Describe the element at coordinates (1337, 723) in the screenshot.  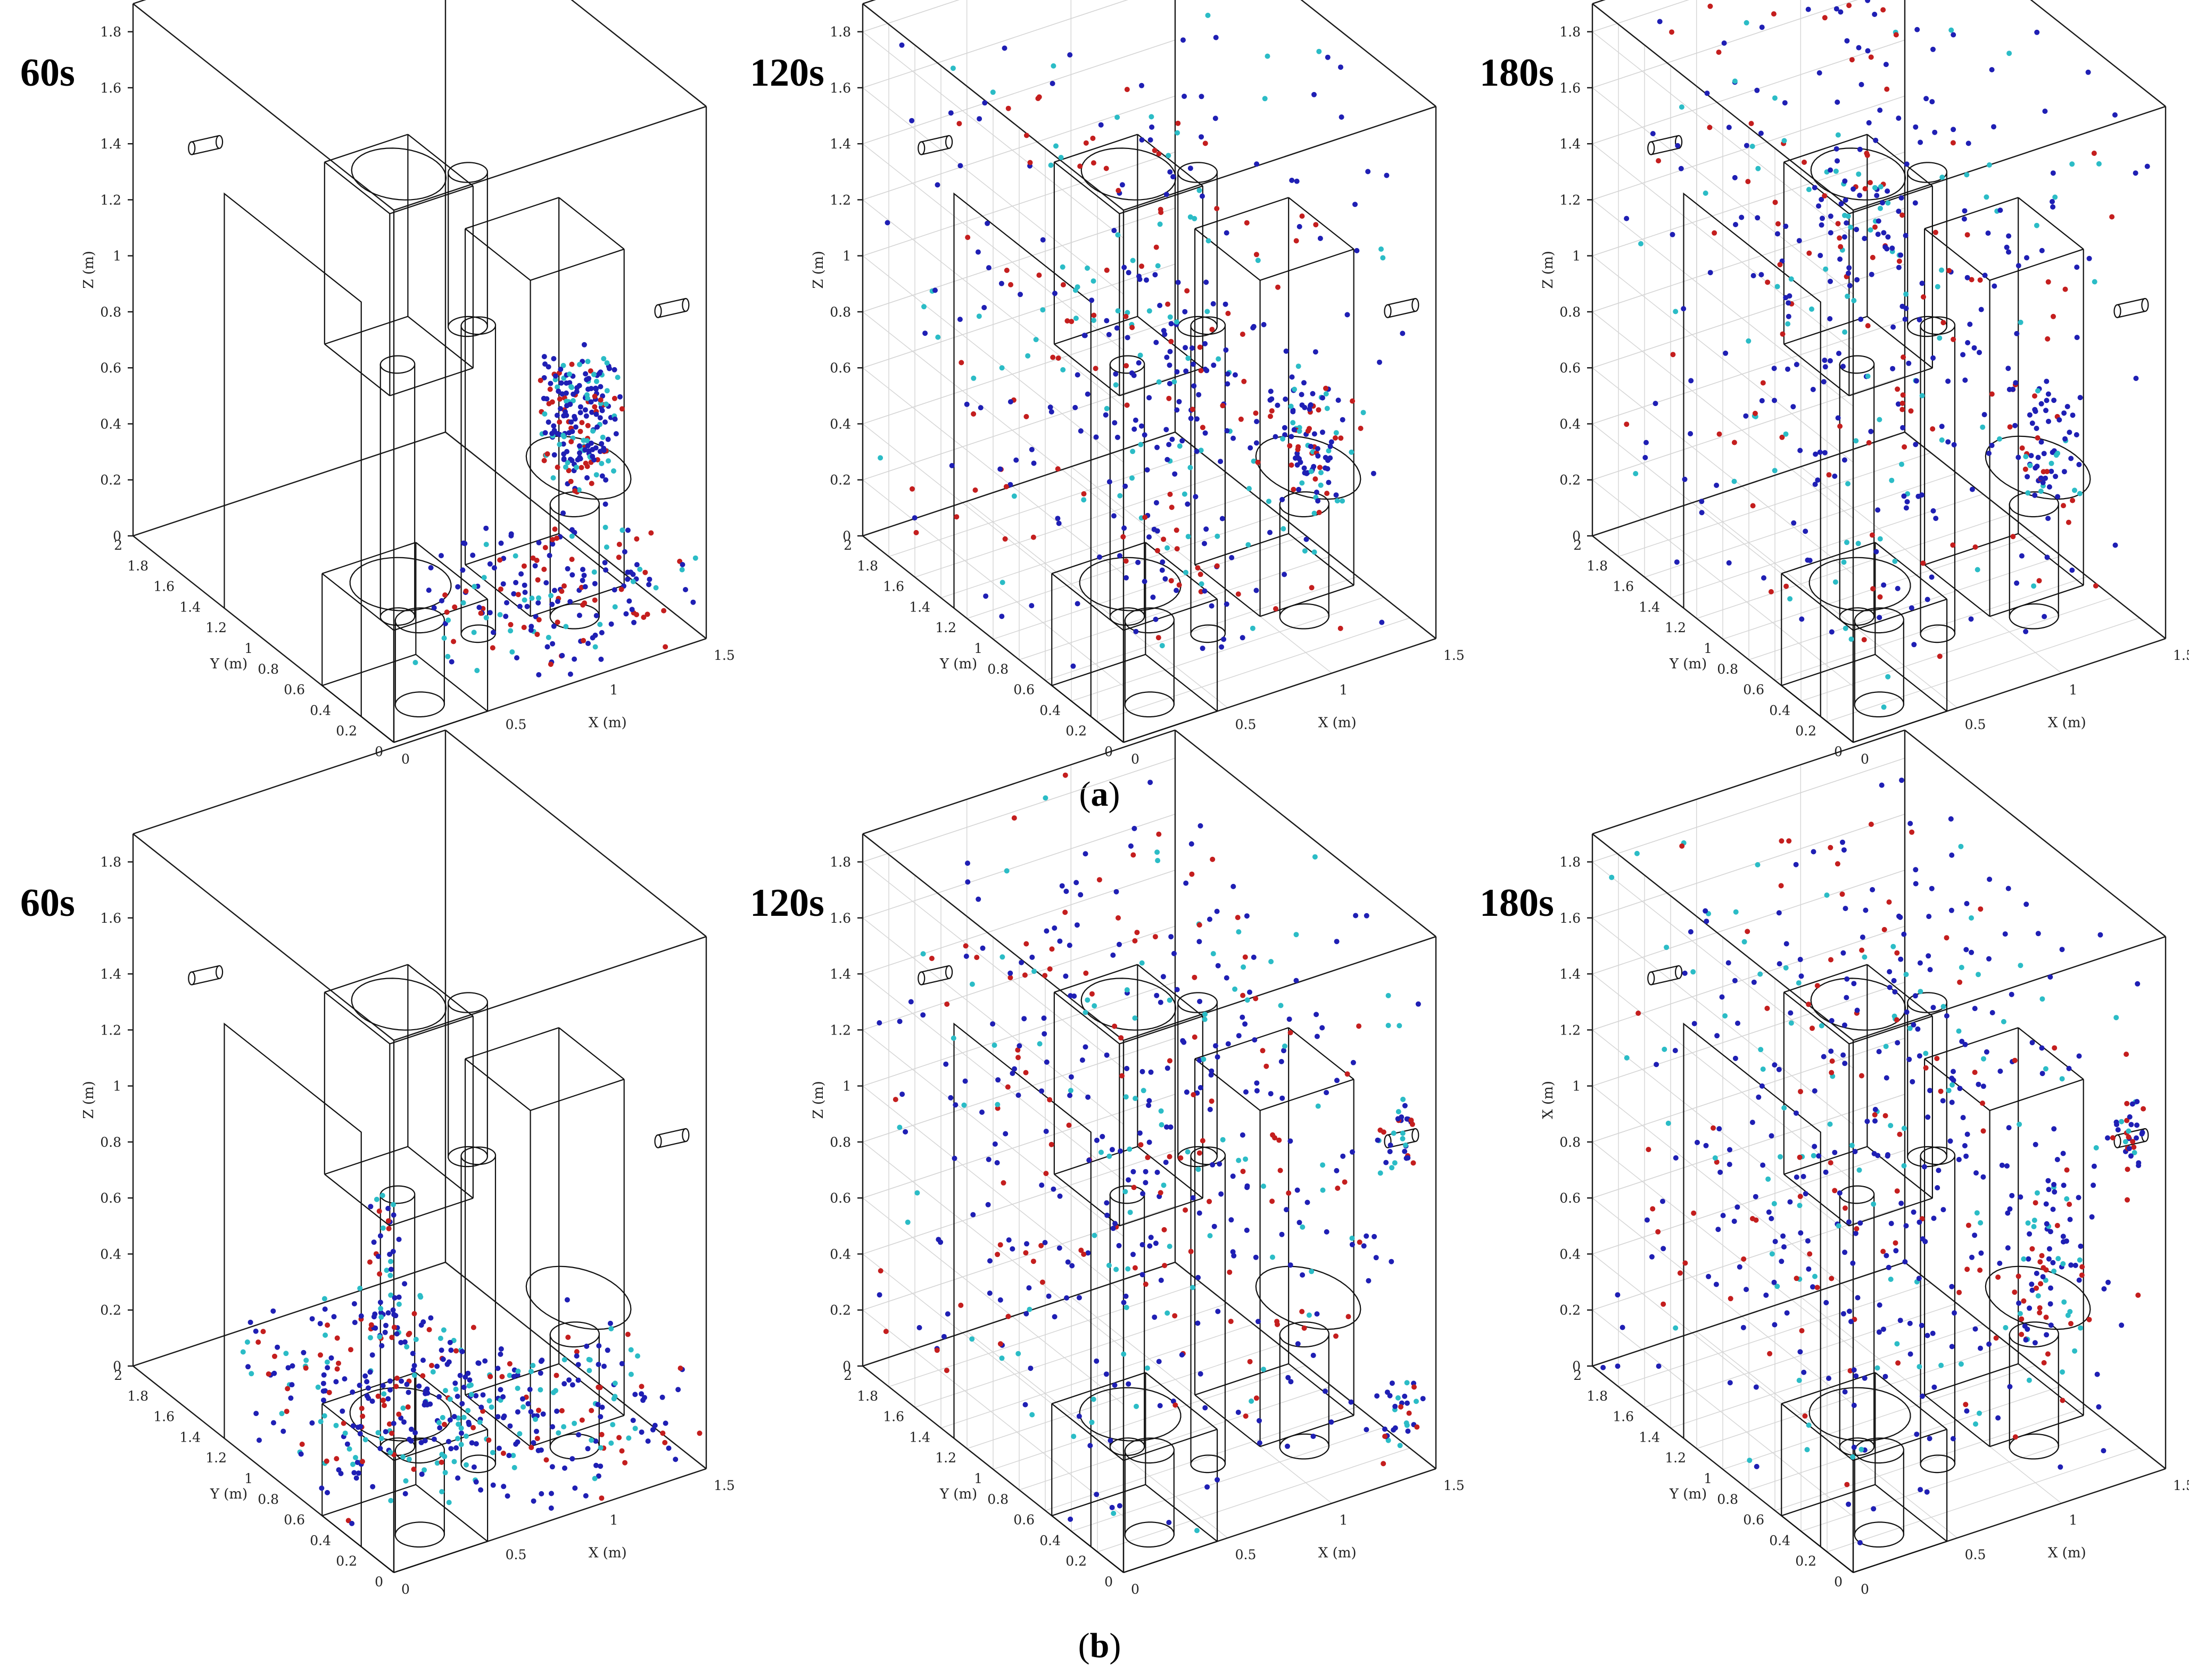
I see `x-axis-label: X (m)` at that location.